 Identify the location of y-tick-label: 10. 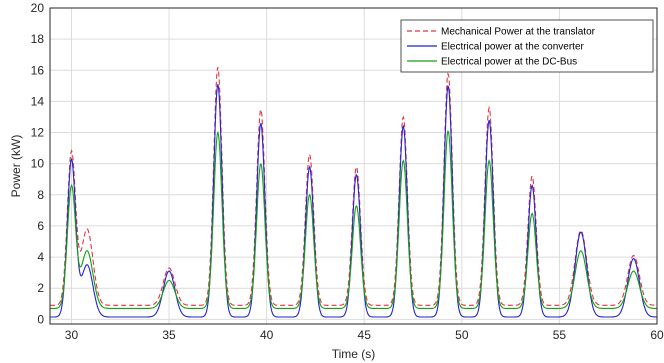
(38, 164).